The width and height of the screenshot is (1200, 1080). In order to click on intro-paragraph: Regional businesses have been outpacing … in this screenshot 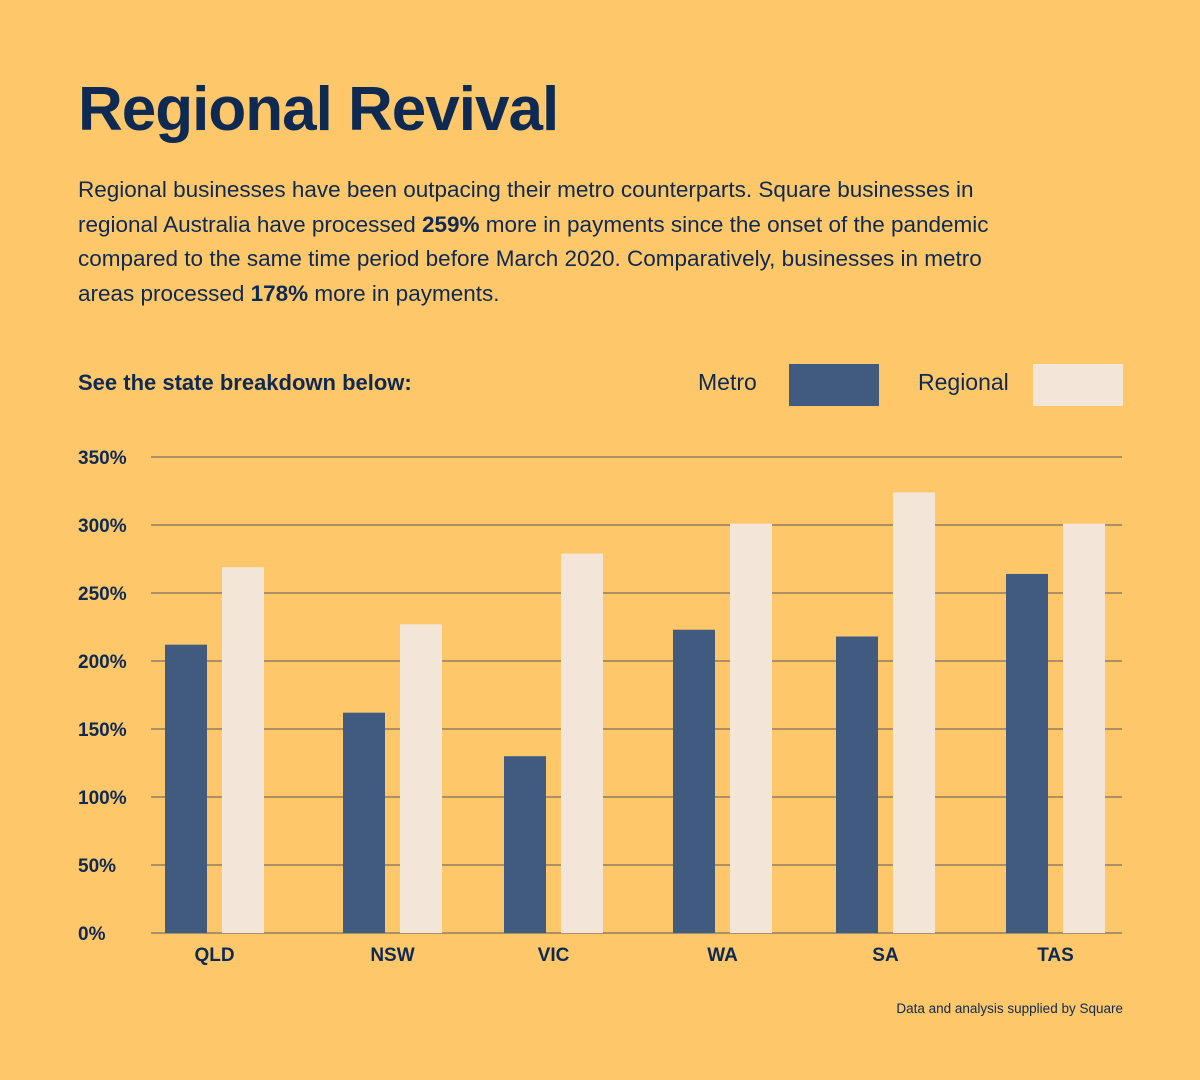, I will do `click(558, 242)`.